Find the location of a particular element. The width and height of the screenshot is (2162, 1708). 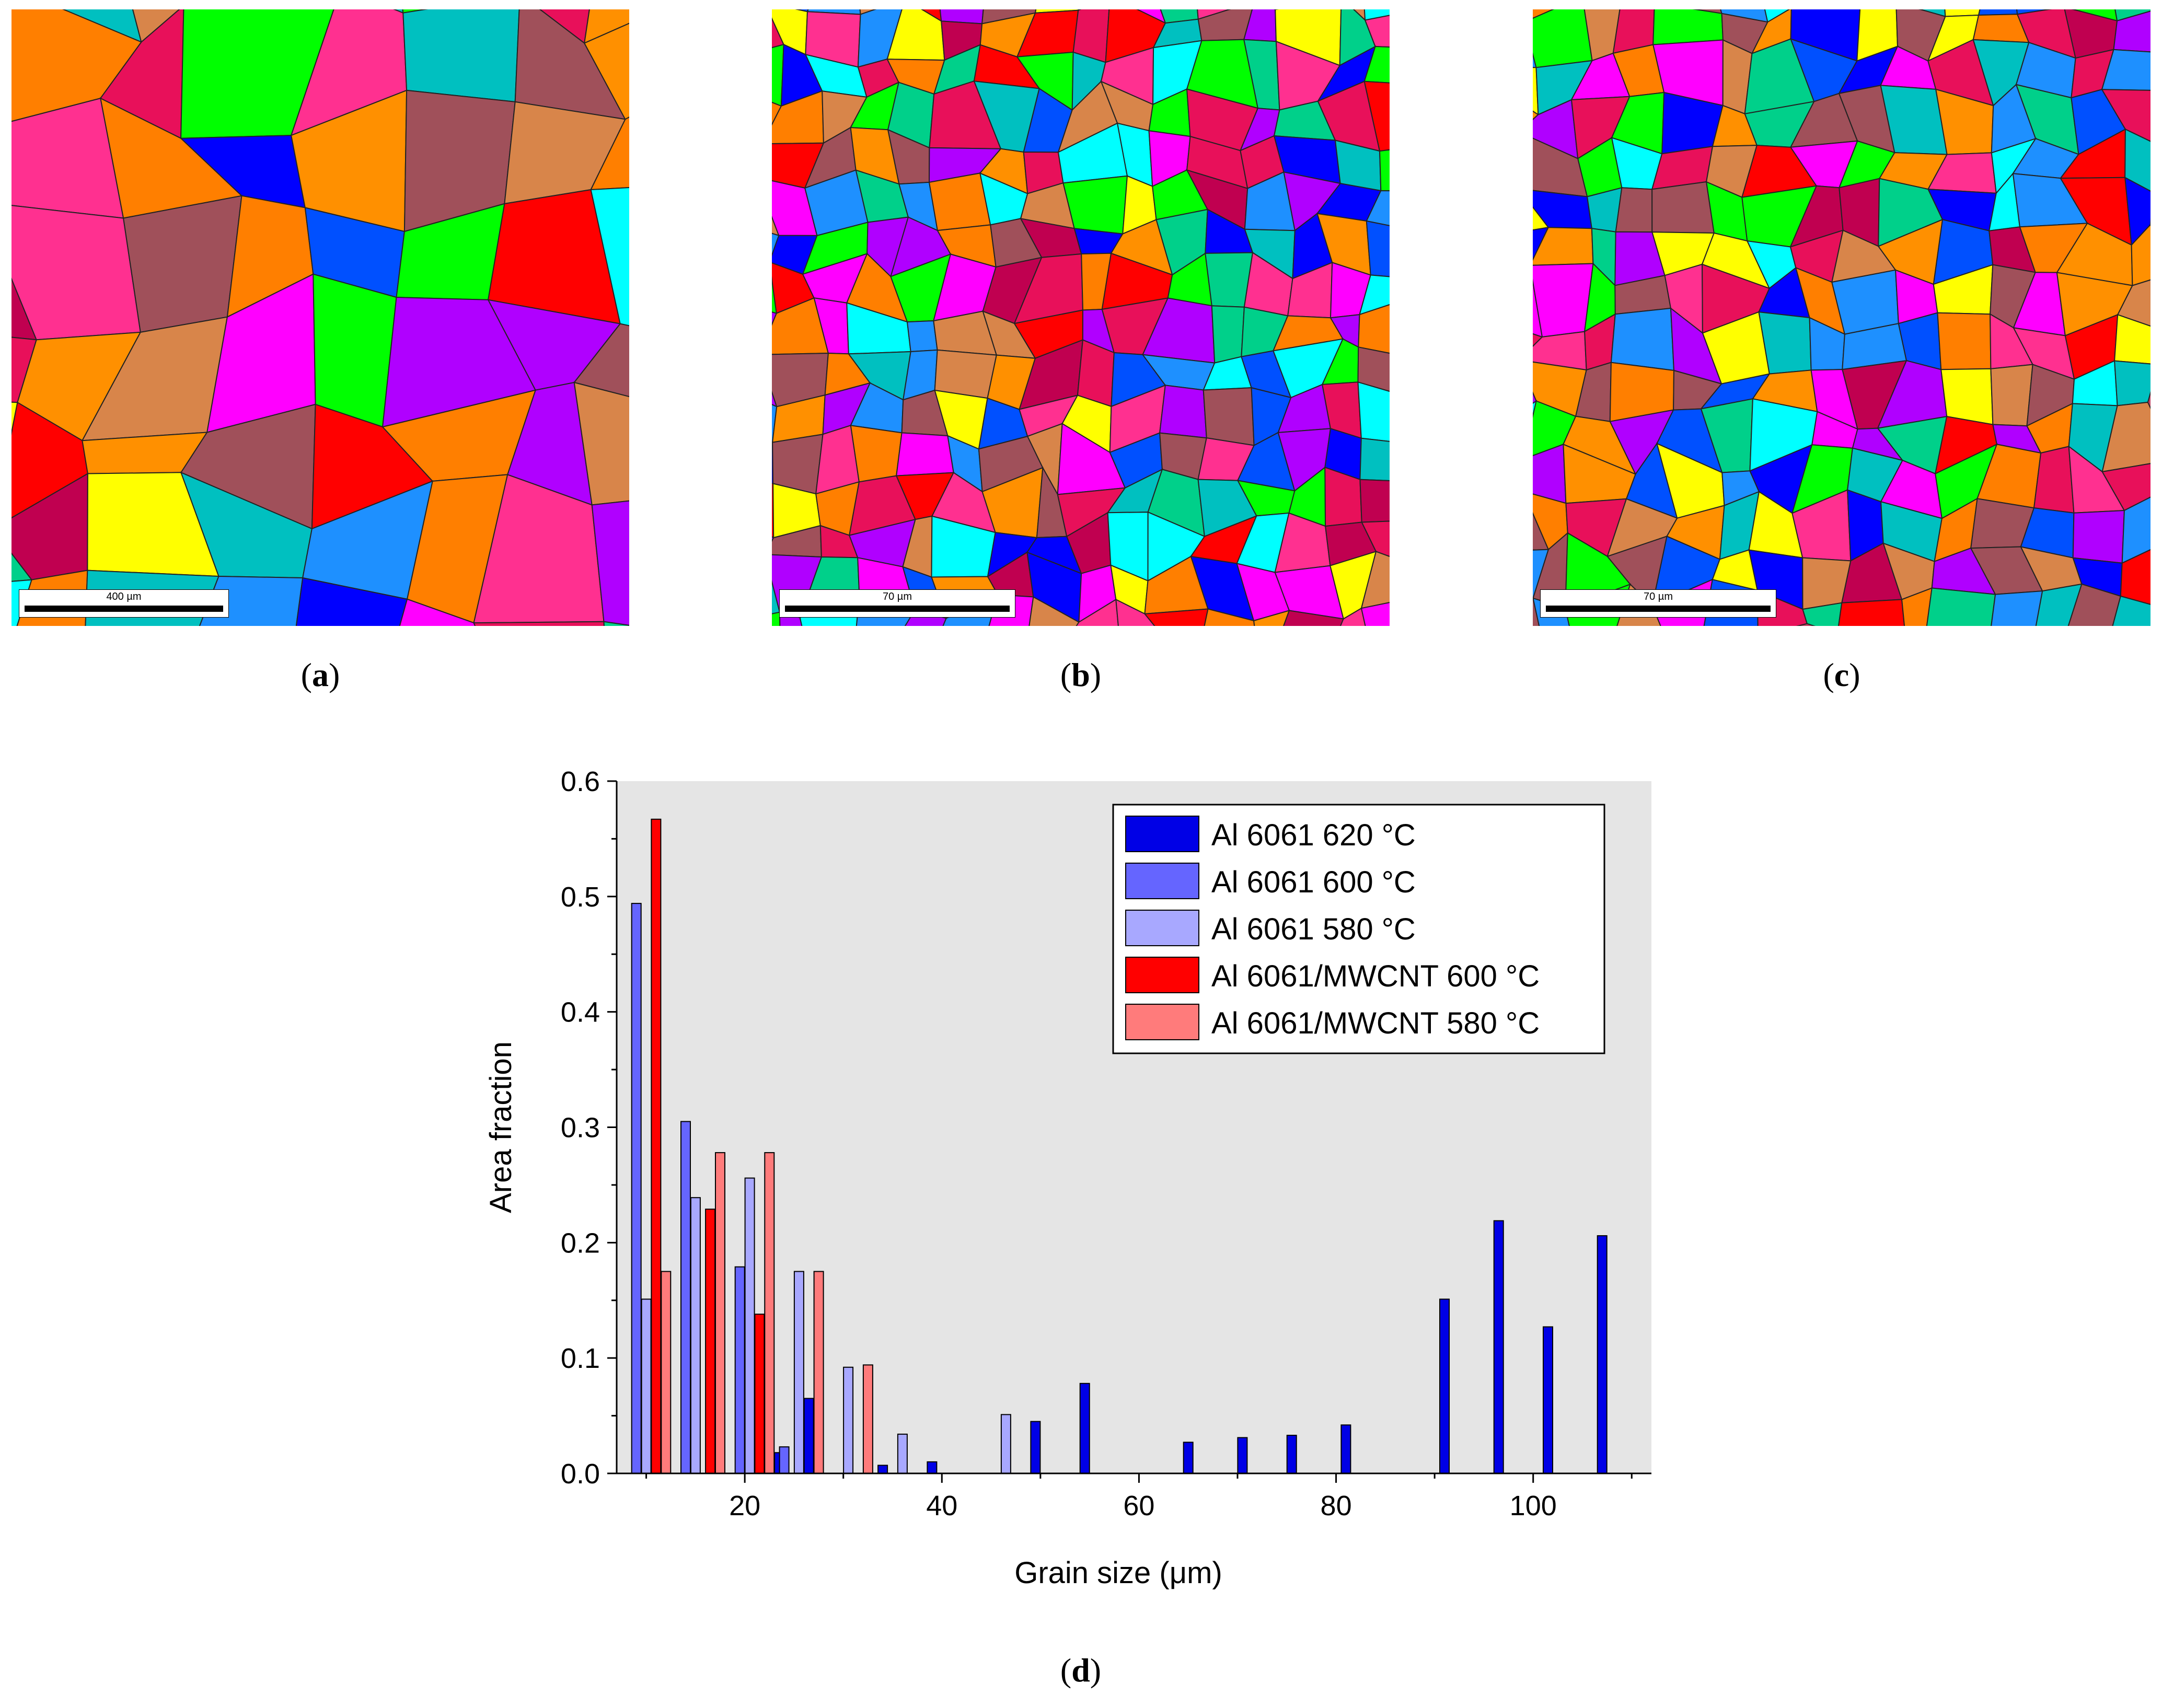

scale-bar-line-b is located at coordinates (897, 609).